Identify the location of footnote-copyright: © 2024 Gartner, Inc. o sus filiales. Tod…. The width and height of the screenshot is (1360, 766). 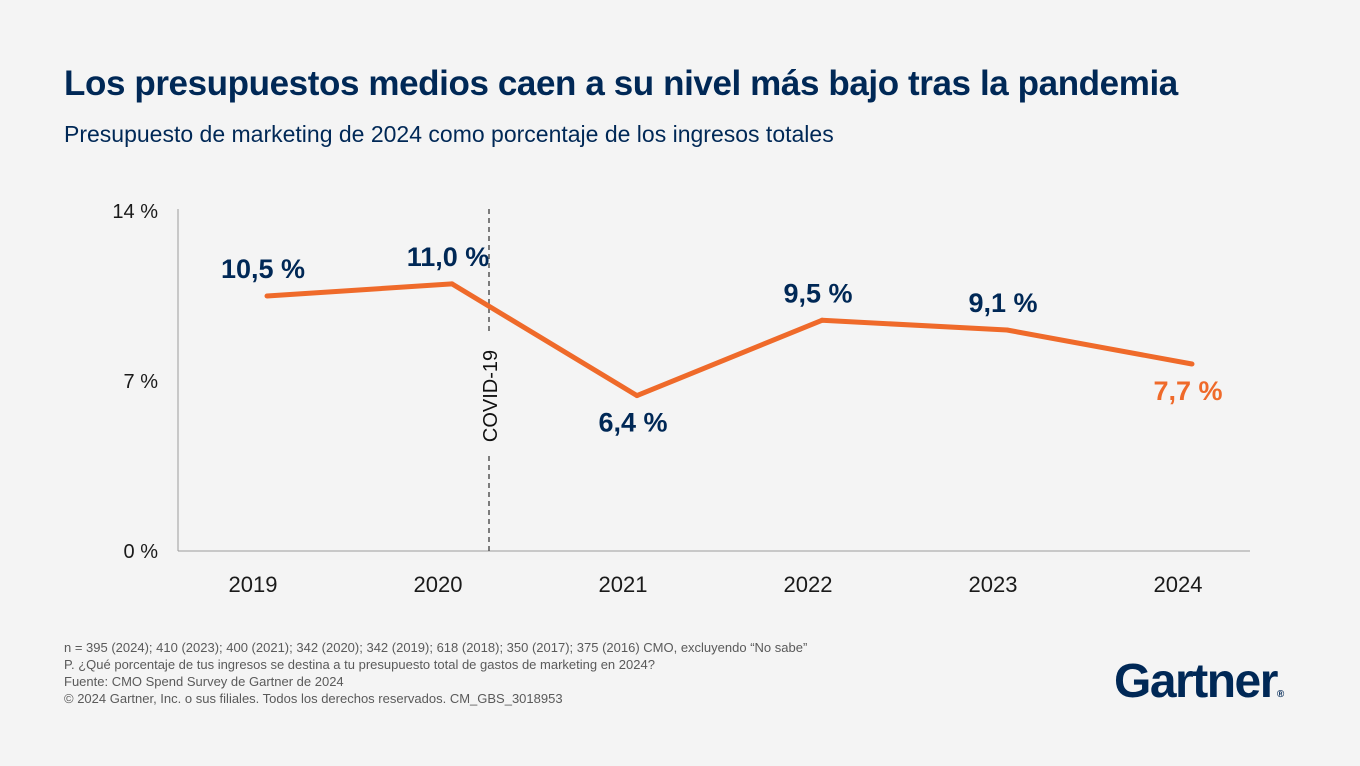
(313, 698).